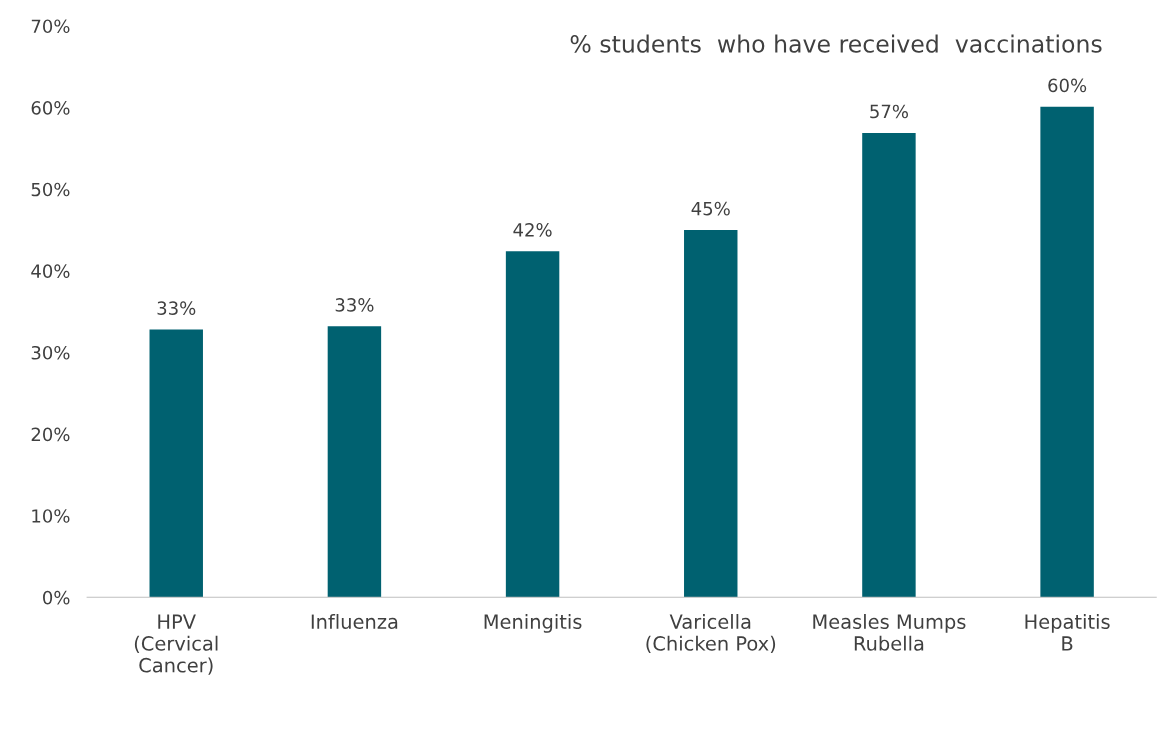 Image resolution: width=1162 pixels, height=742 pixels. Describe the element at coordinates (1067, 85) in the screenshot. I see `data-label: 60%` at that location.